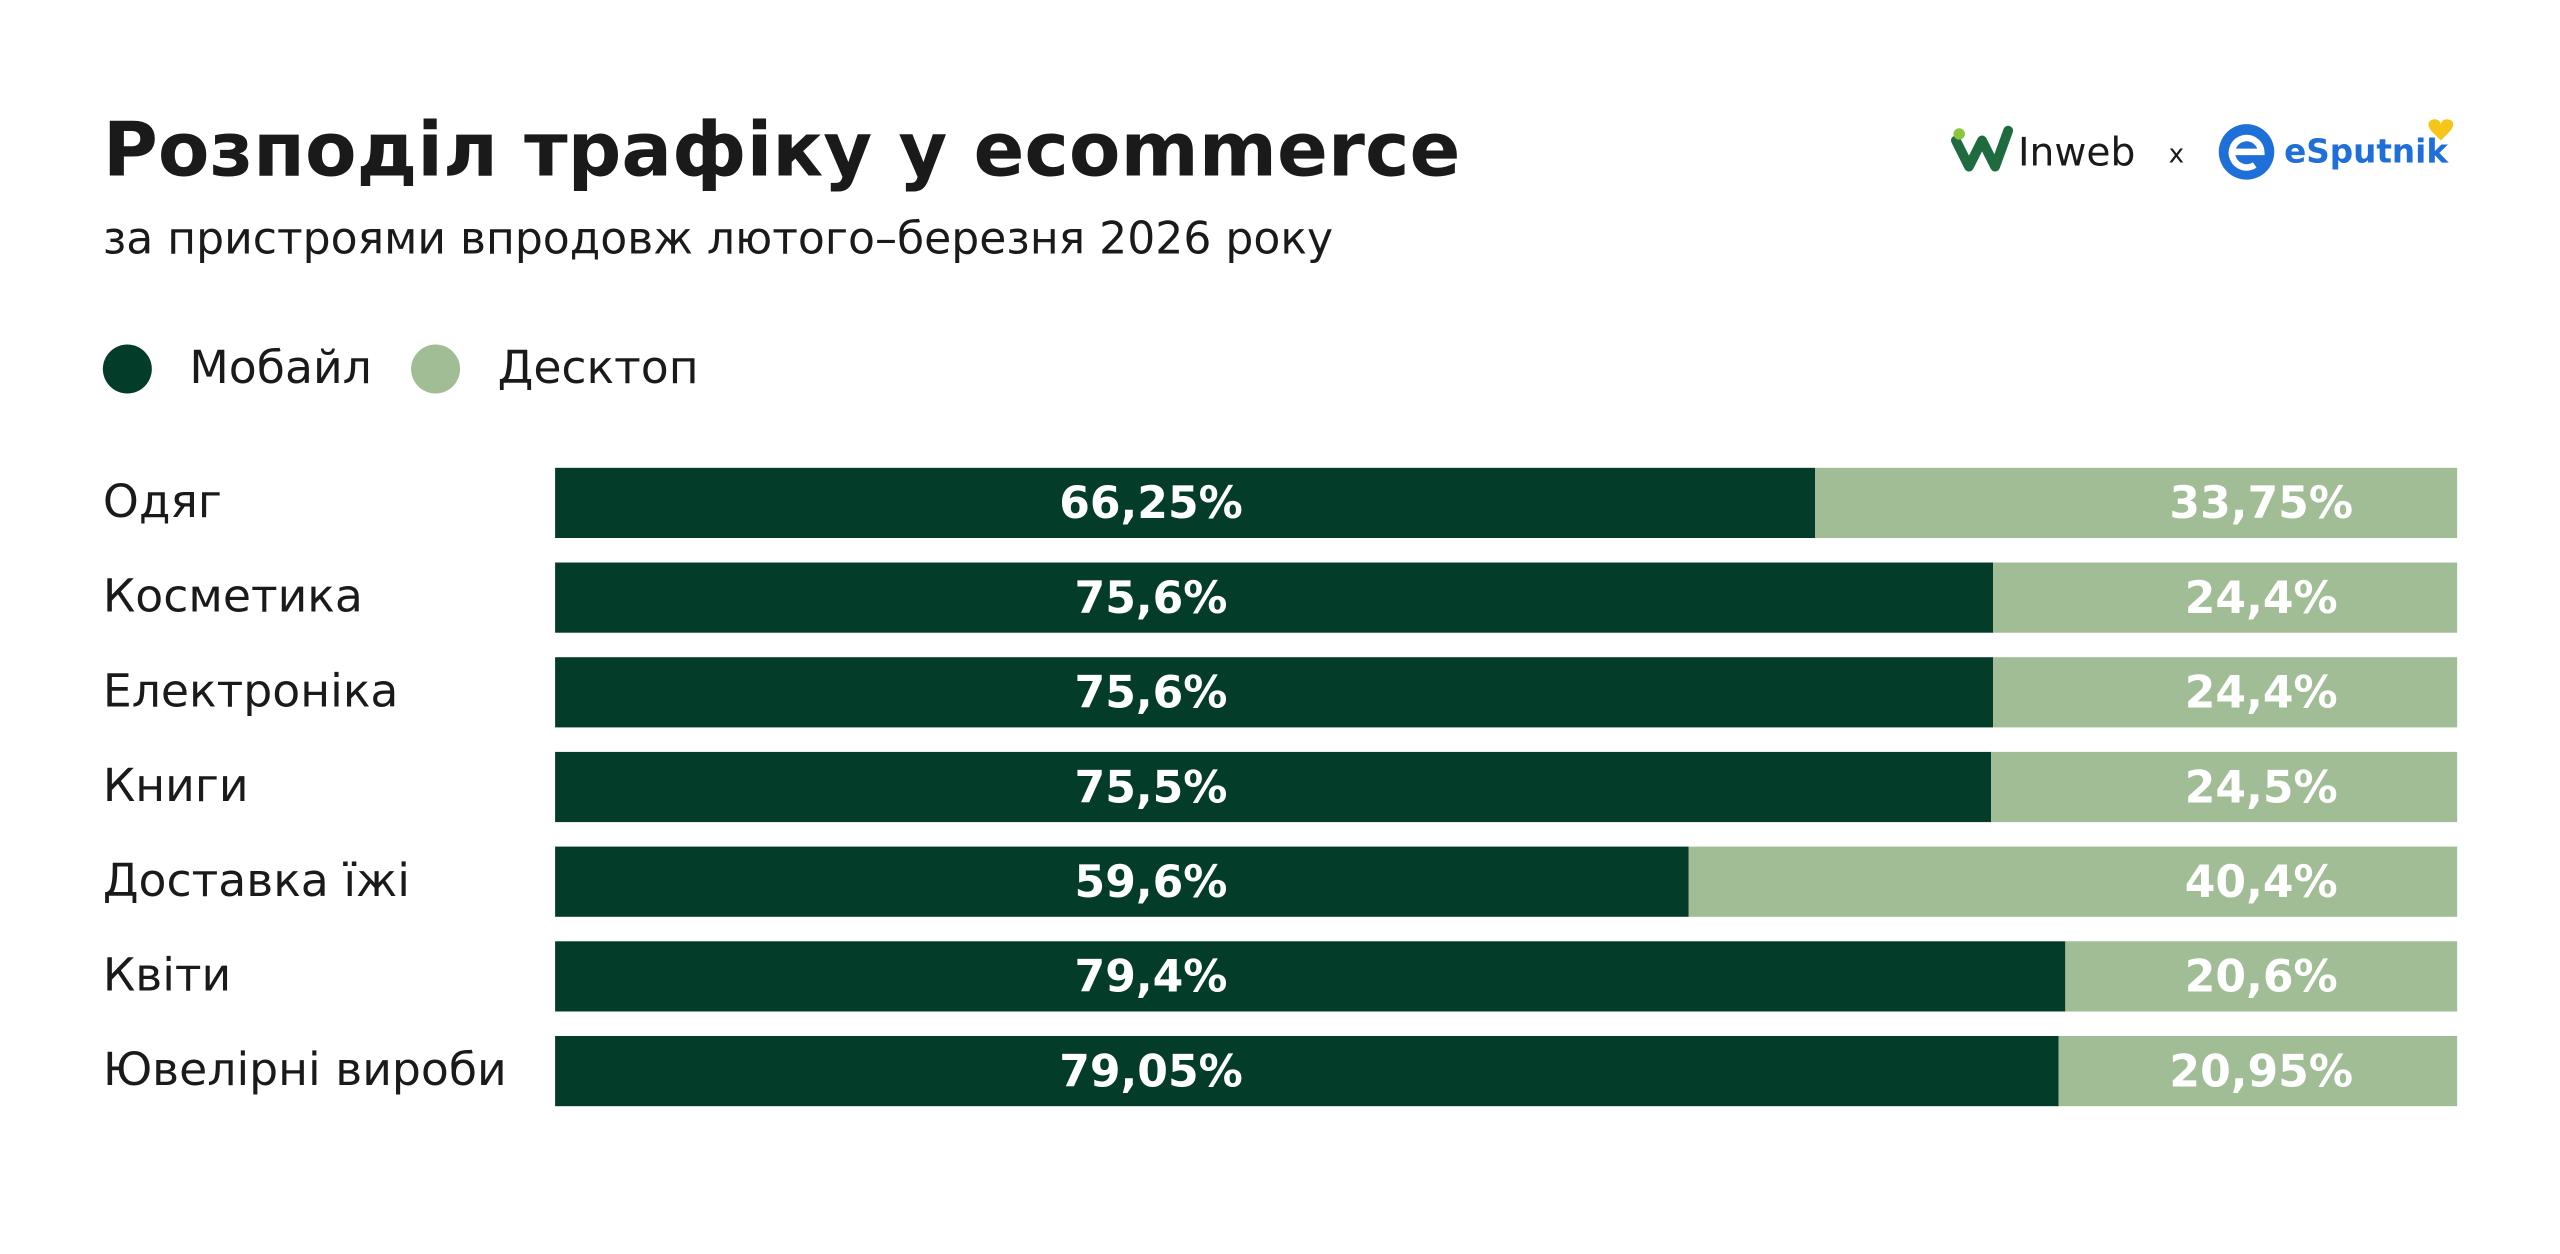 This screenshot has width=2560, height=1254. What do you see at coordinates (256, 880) in the screenshot?
I see `category-label: Доставка їжі` at bounding box center [256, 880].